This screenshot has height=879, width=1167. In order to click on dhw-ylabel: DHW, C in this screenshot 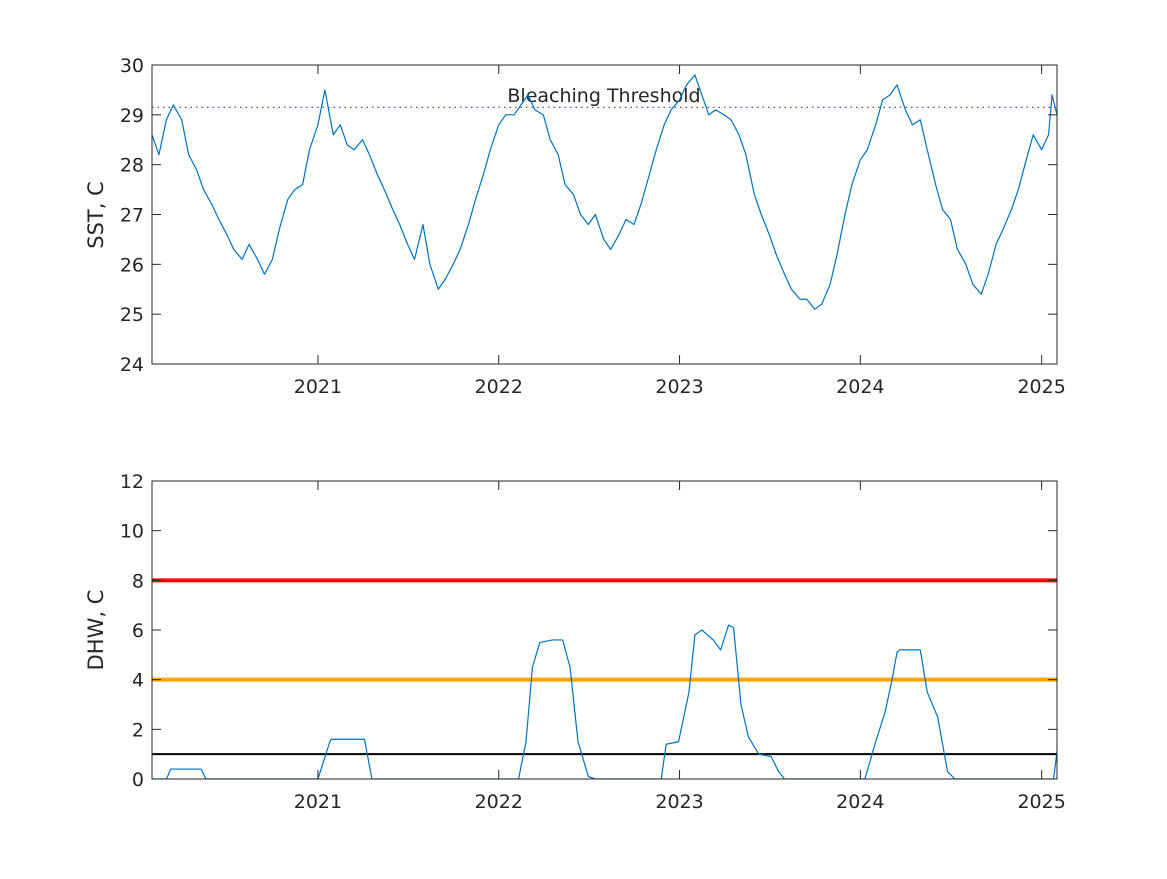, I will do `click(96, 630)`.